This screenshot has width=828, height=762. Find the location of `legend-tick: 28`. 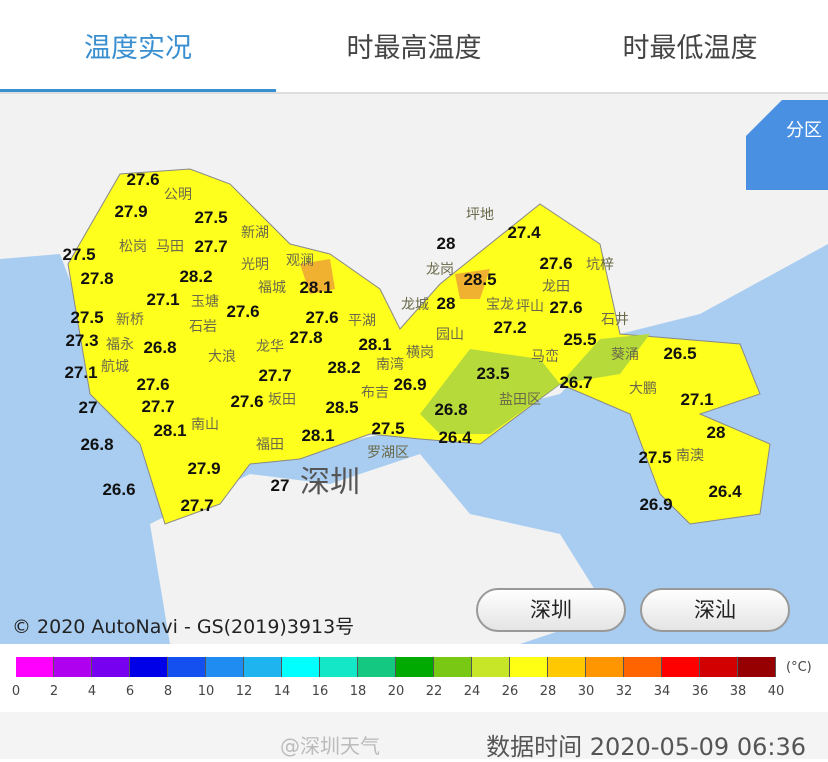

legend-tick: 28 is located at coordinates (548, 691).